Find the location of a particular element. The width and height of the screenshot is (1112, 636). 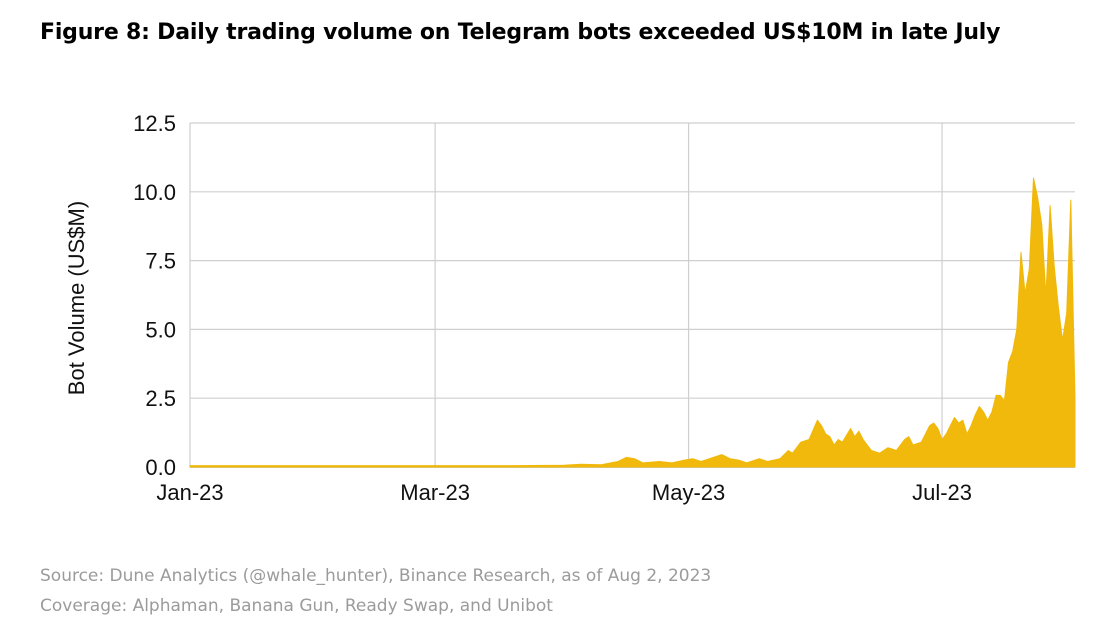

x-tick-label: Jul-23 is located at coordinates (942, 492).